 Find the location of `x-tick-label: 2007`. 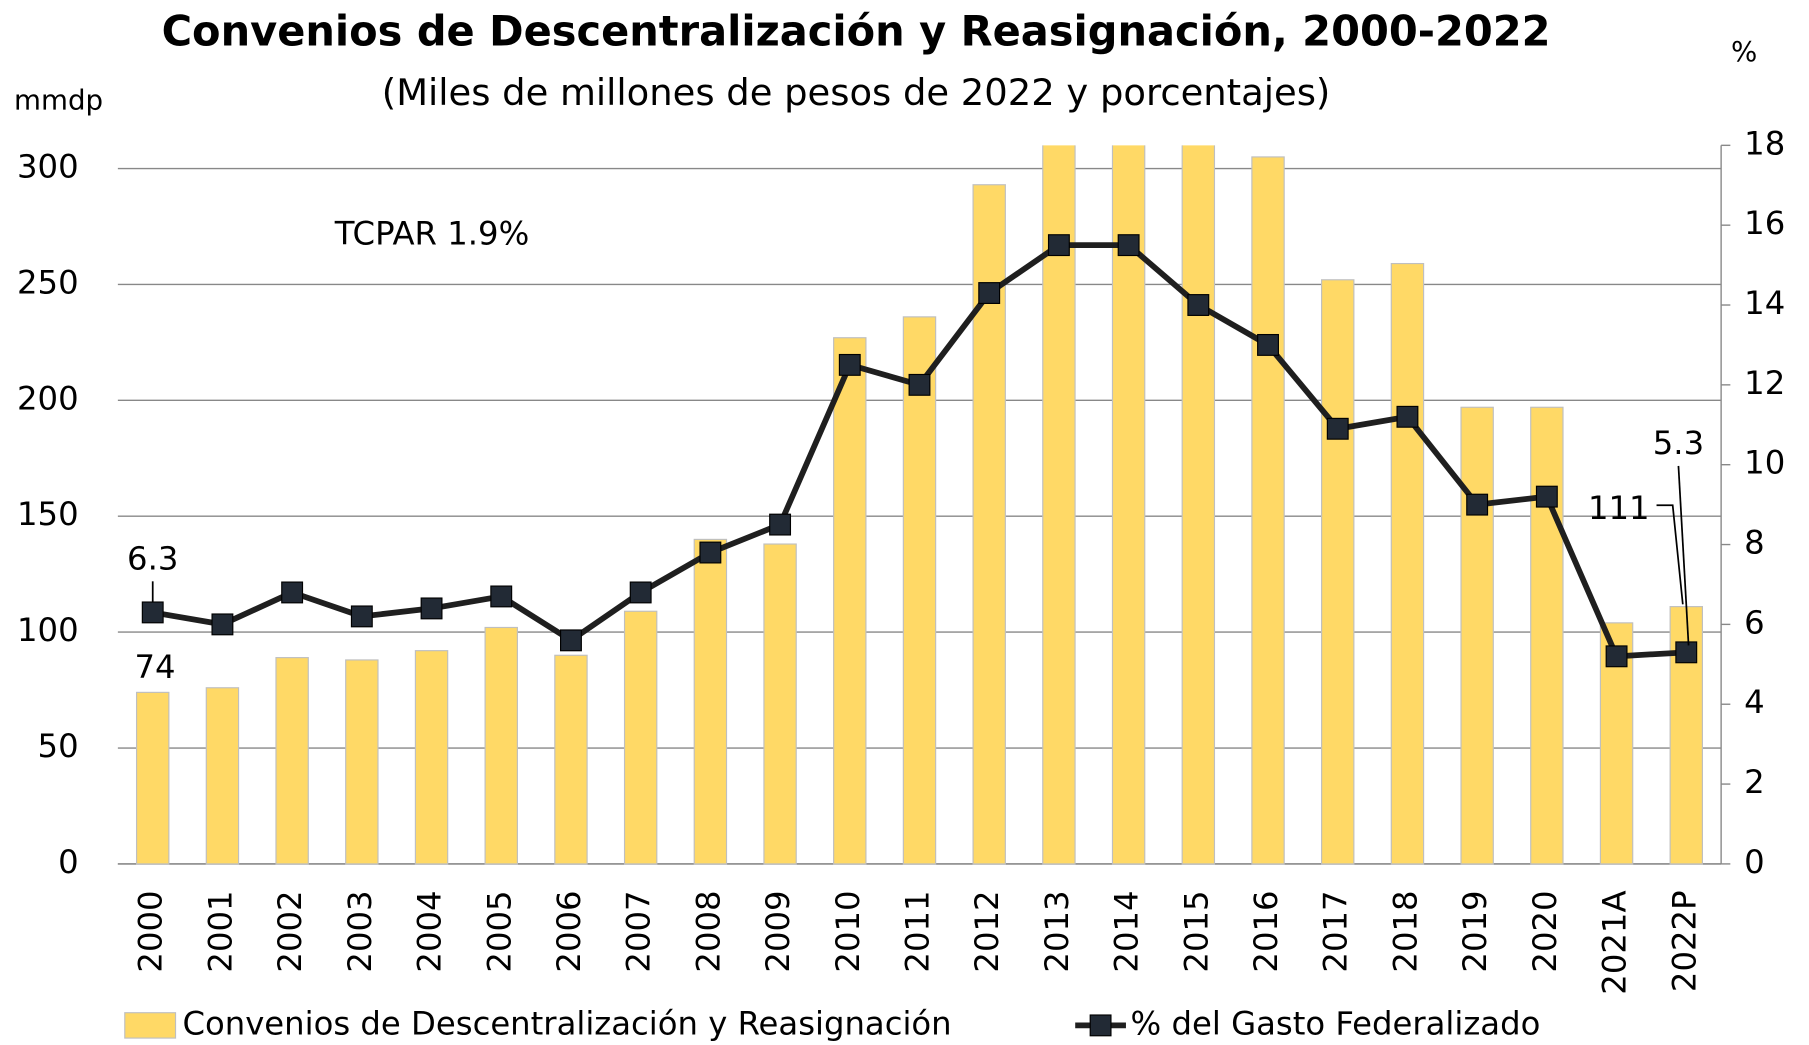

x-tick-label: 2007 is located at coordinates (639, 931).